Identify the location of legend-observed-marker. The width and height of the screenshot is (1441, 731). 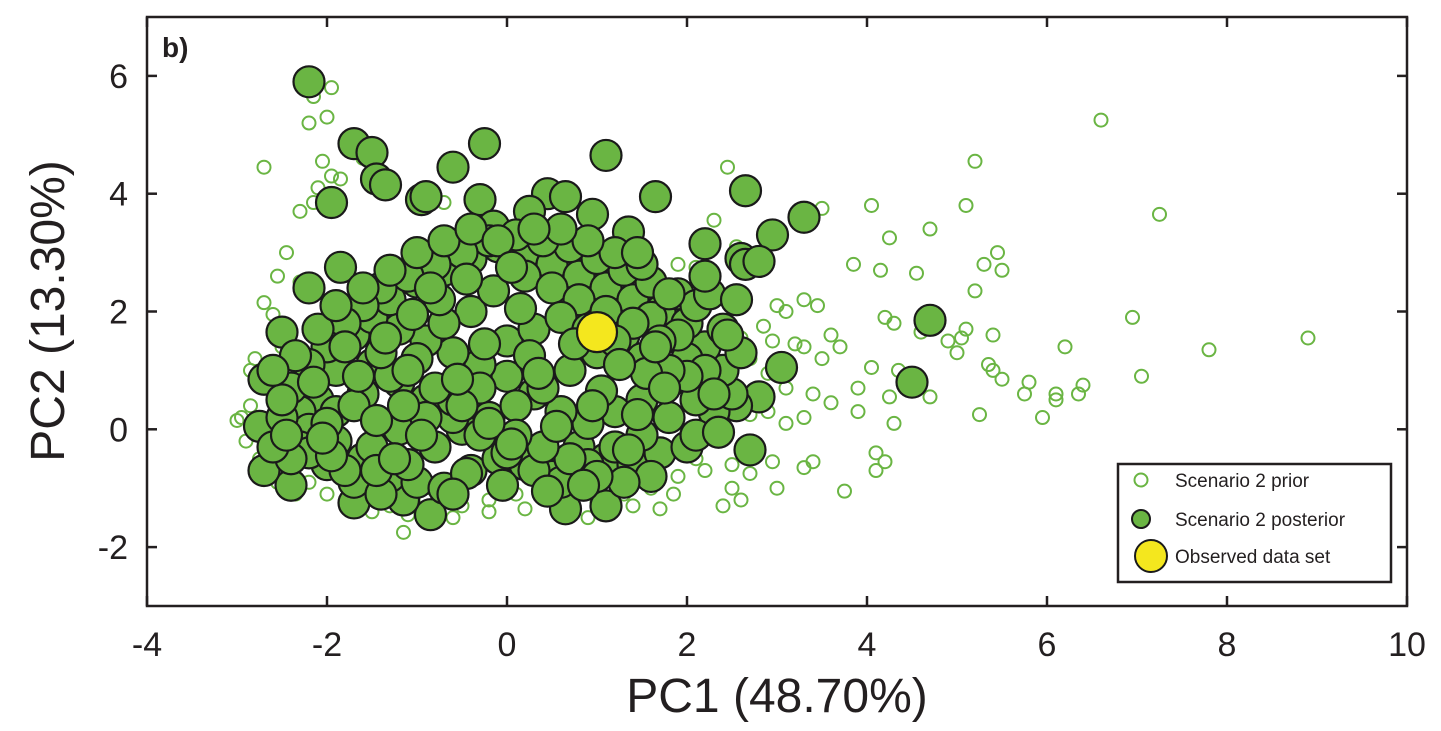
(1151, 556).